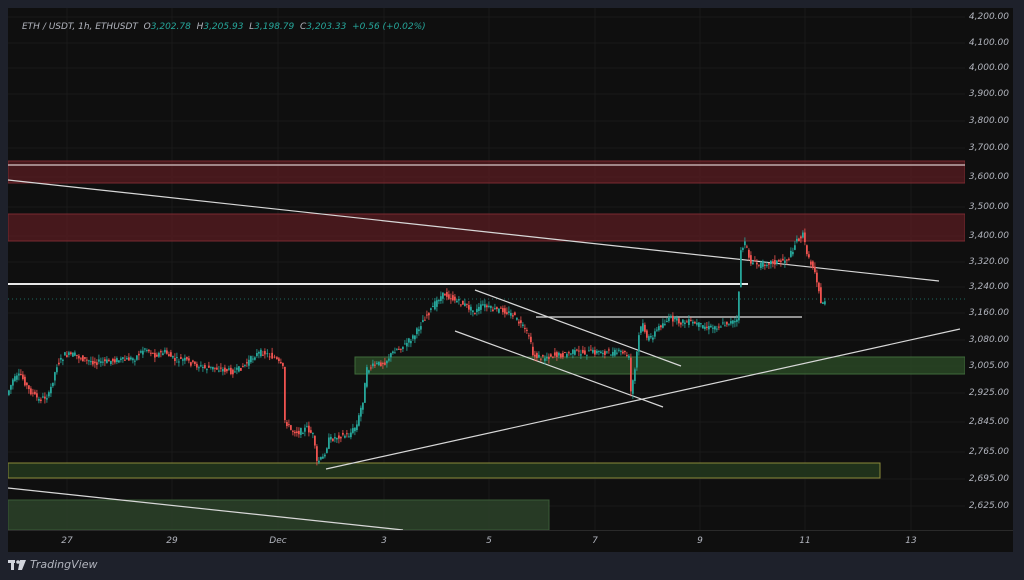 This screenshot has width=1024, height=580. I want to click on price-tick-label: 2,845.00, so click(988, 422).